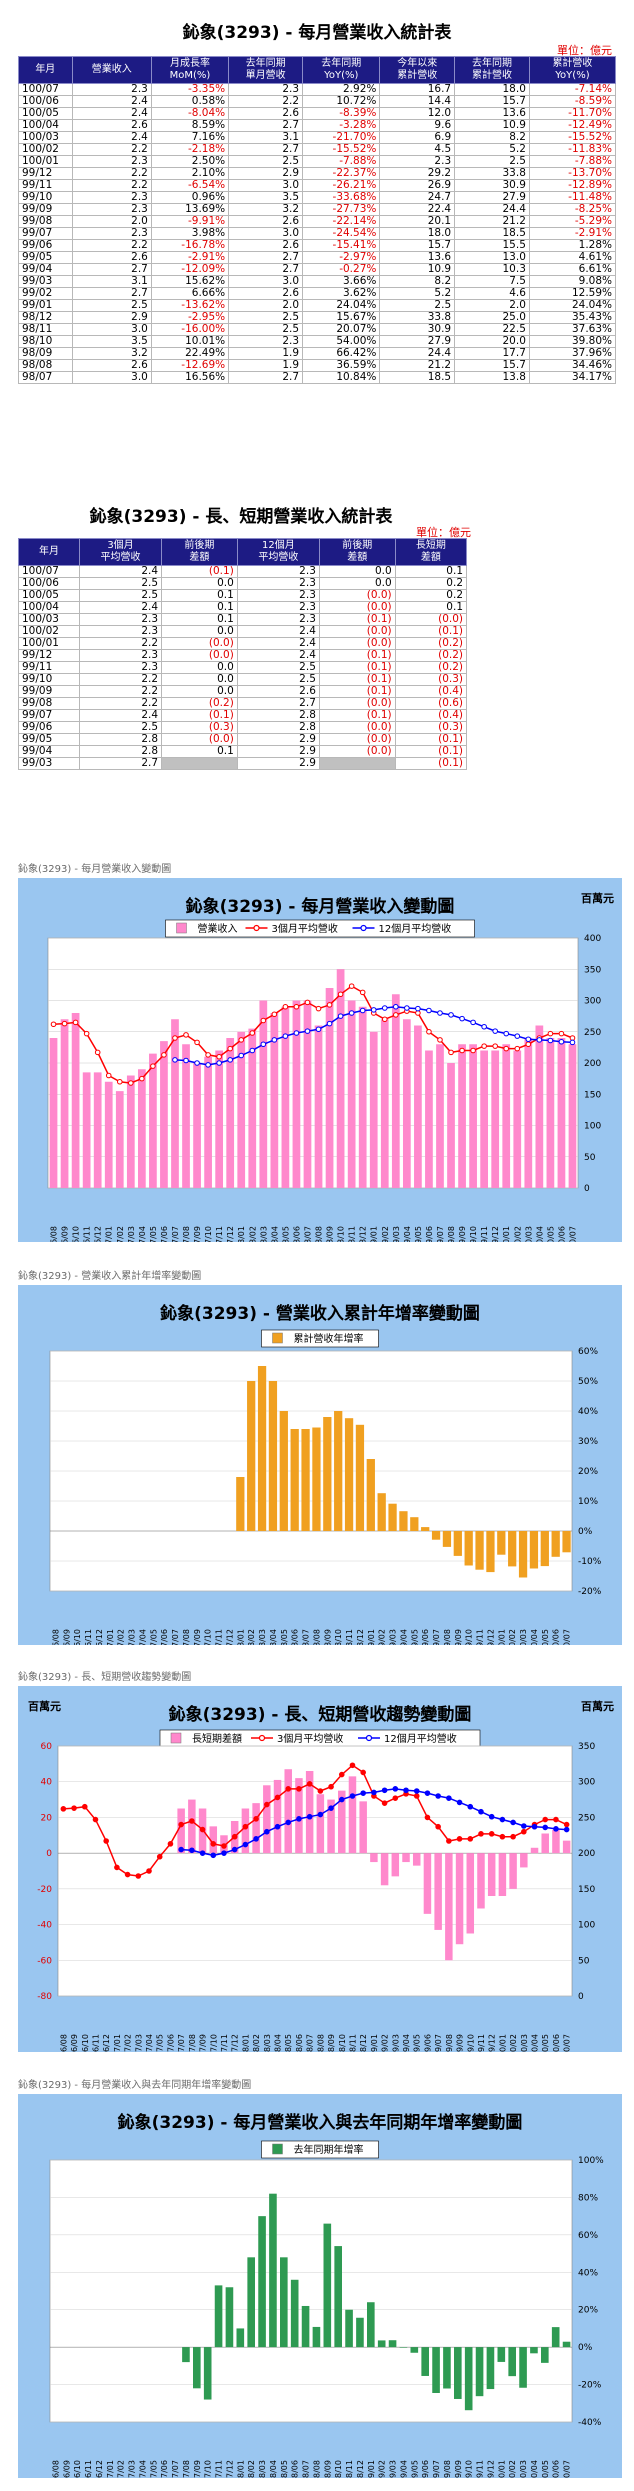 This screenshot has width=634, height=2491. I want to click on table1-cell: 5.2, so click(417, 293).